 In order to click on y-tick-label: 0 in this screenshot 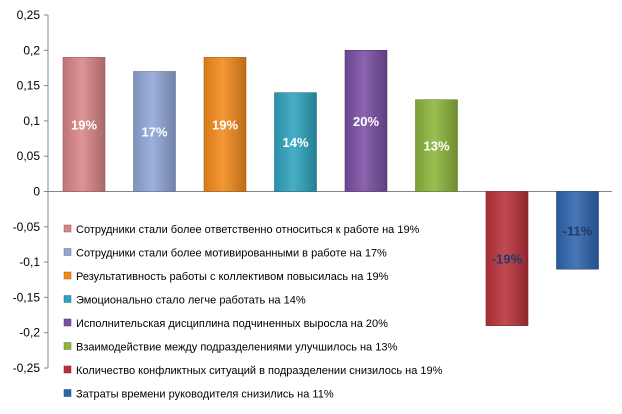, I will do `click(36, 192)`.